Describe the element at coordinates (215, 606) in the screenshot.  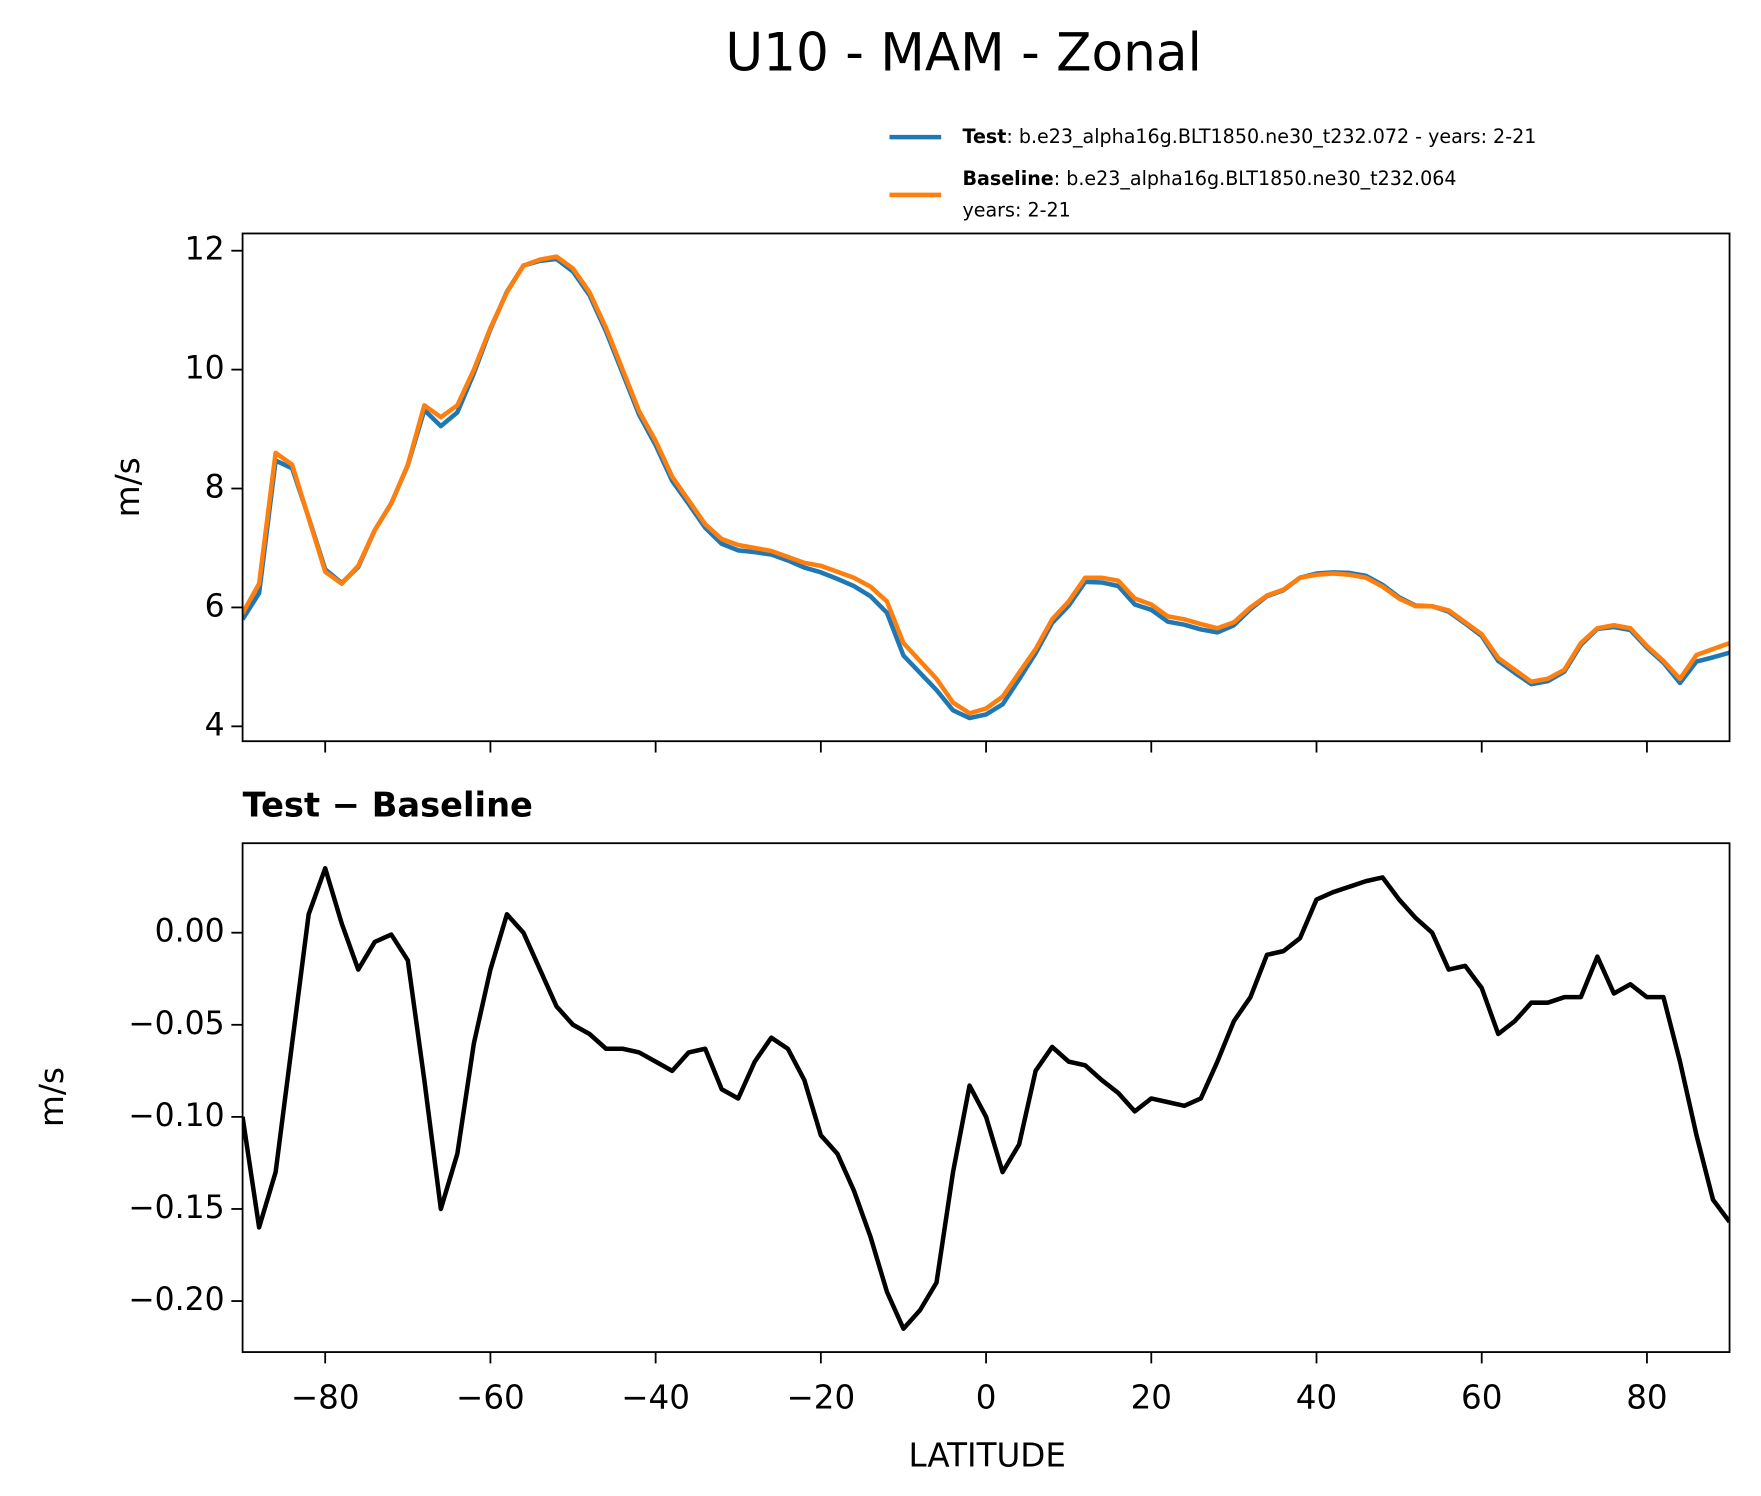
I see `y-tick-label: 6` at that location.